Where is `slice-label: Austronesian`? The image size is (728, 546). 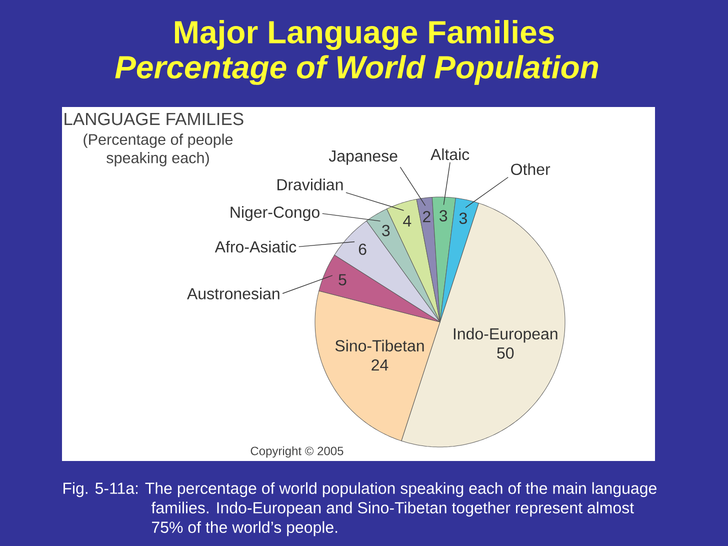
slice-label: Austronesian is located at coordinates (233, 294).